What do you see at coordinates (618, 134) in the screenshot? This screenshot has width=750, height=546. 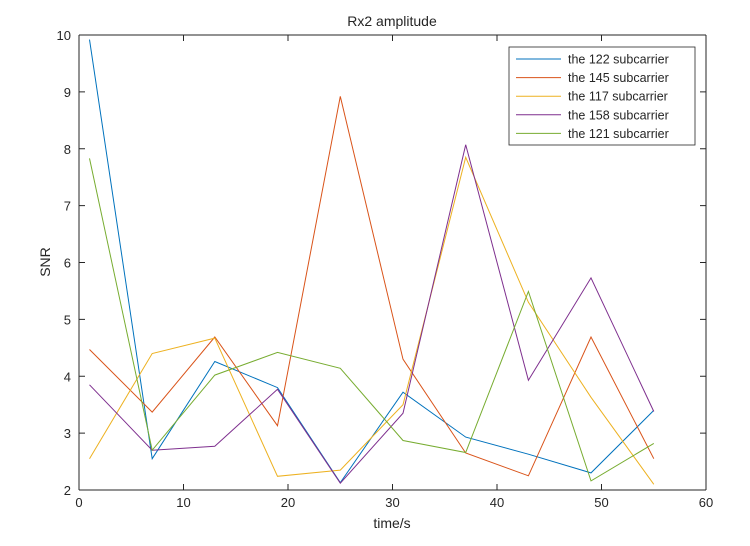 I see `legend-label-5: the 121 subcarrier` at bounding box center [618, 134].